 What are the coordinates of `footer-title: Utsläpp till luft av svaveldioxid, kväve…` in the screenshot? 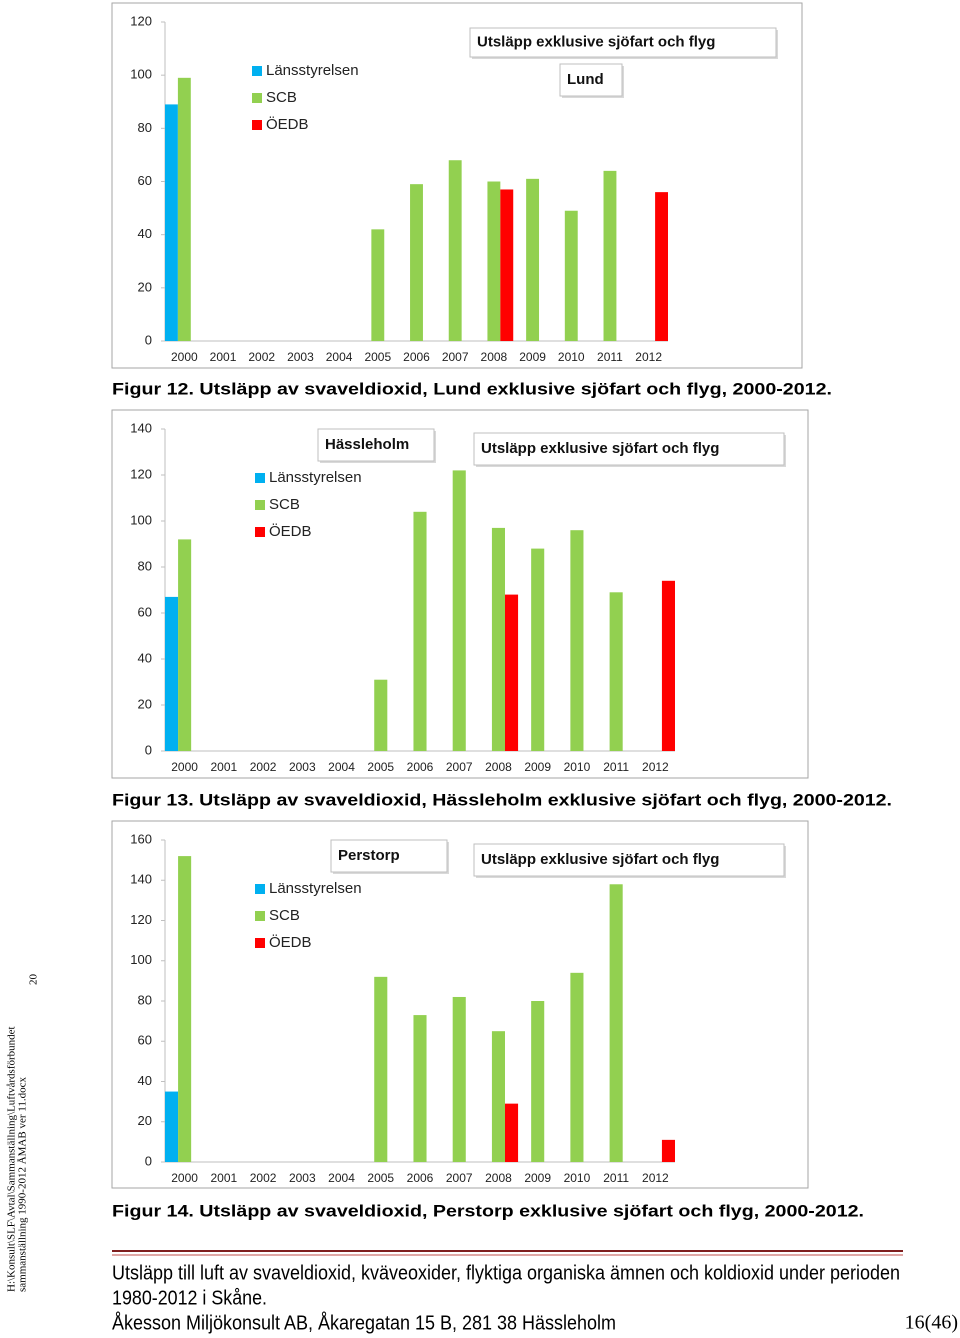 It's located at (506, 1273).